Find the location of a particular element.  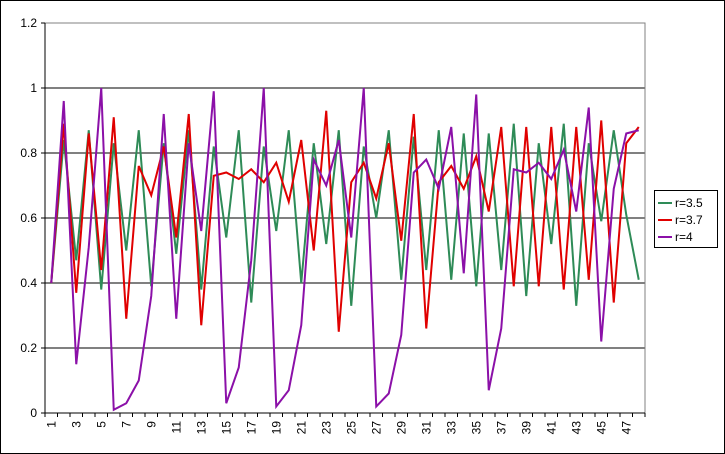

legend-entry-r4: r=4 is located at coordinates (686, 236).